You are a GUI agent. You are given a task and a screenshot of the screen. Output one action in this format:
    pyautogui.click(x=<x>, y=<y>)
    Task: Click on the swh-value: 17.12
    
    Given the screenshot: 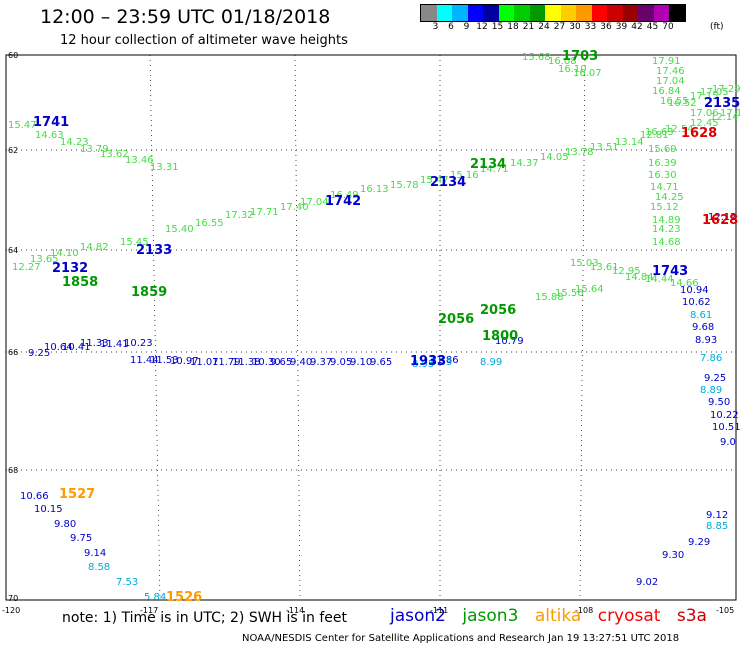 What is the action you would take?
    pyautogui.click(x=730, y=113)
    